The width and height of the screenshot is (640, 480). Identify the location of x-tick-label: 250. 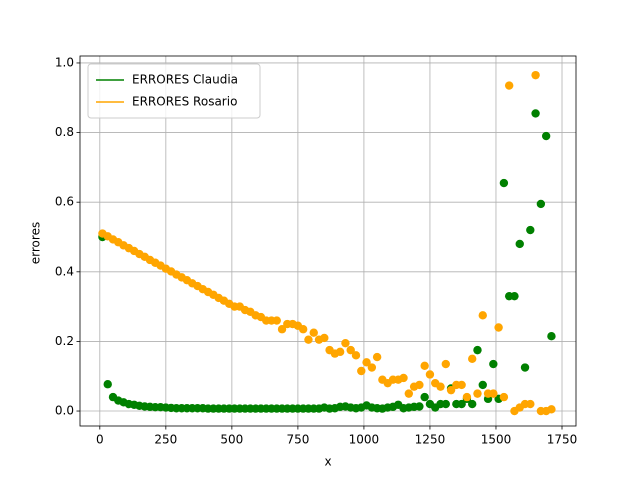
(165, 440).